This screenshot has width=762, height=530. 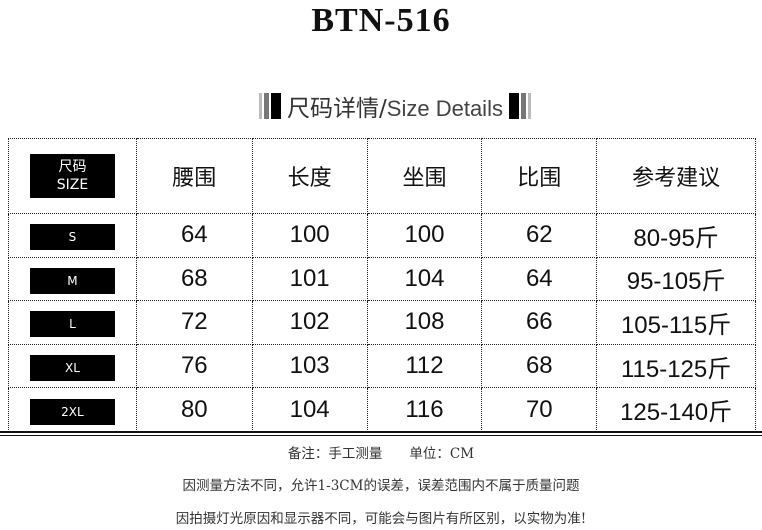 What do you see at coordinates (539, 322) in the screenshot?
I see `value-cell: 66` at bounding box center [539, 322].